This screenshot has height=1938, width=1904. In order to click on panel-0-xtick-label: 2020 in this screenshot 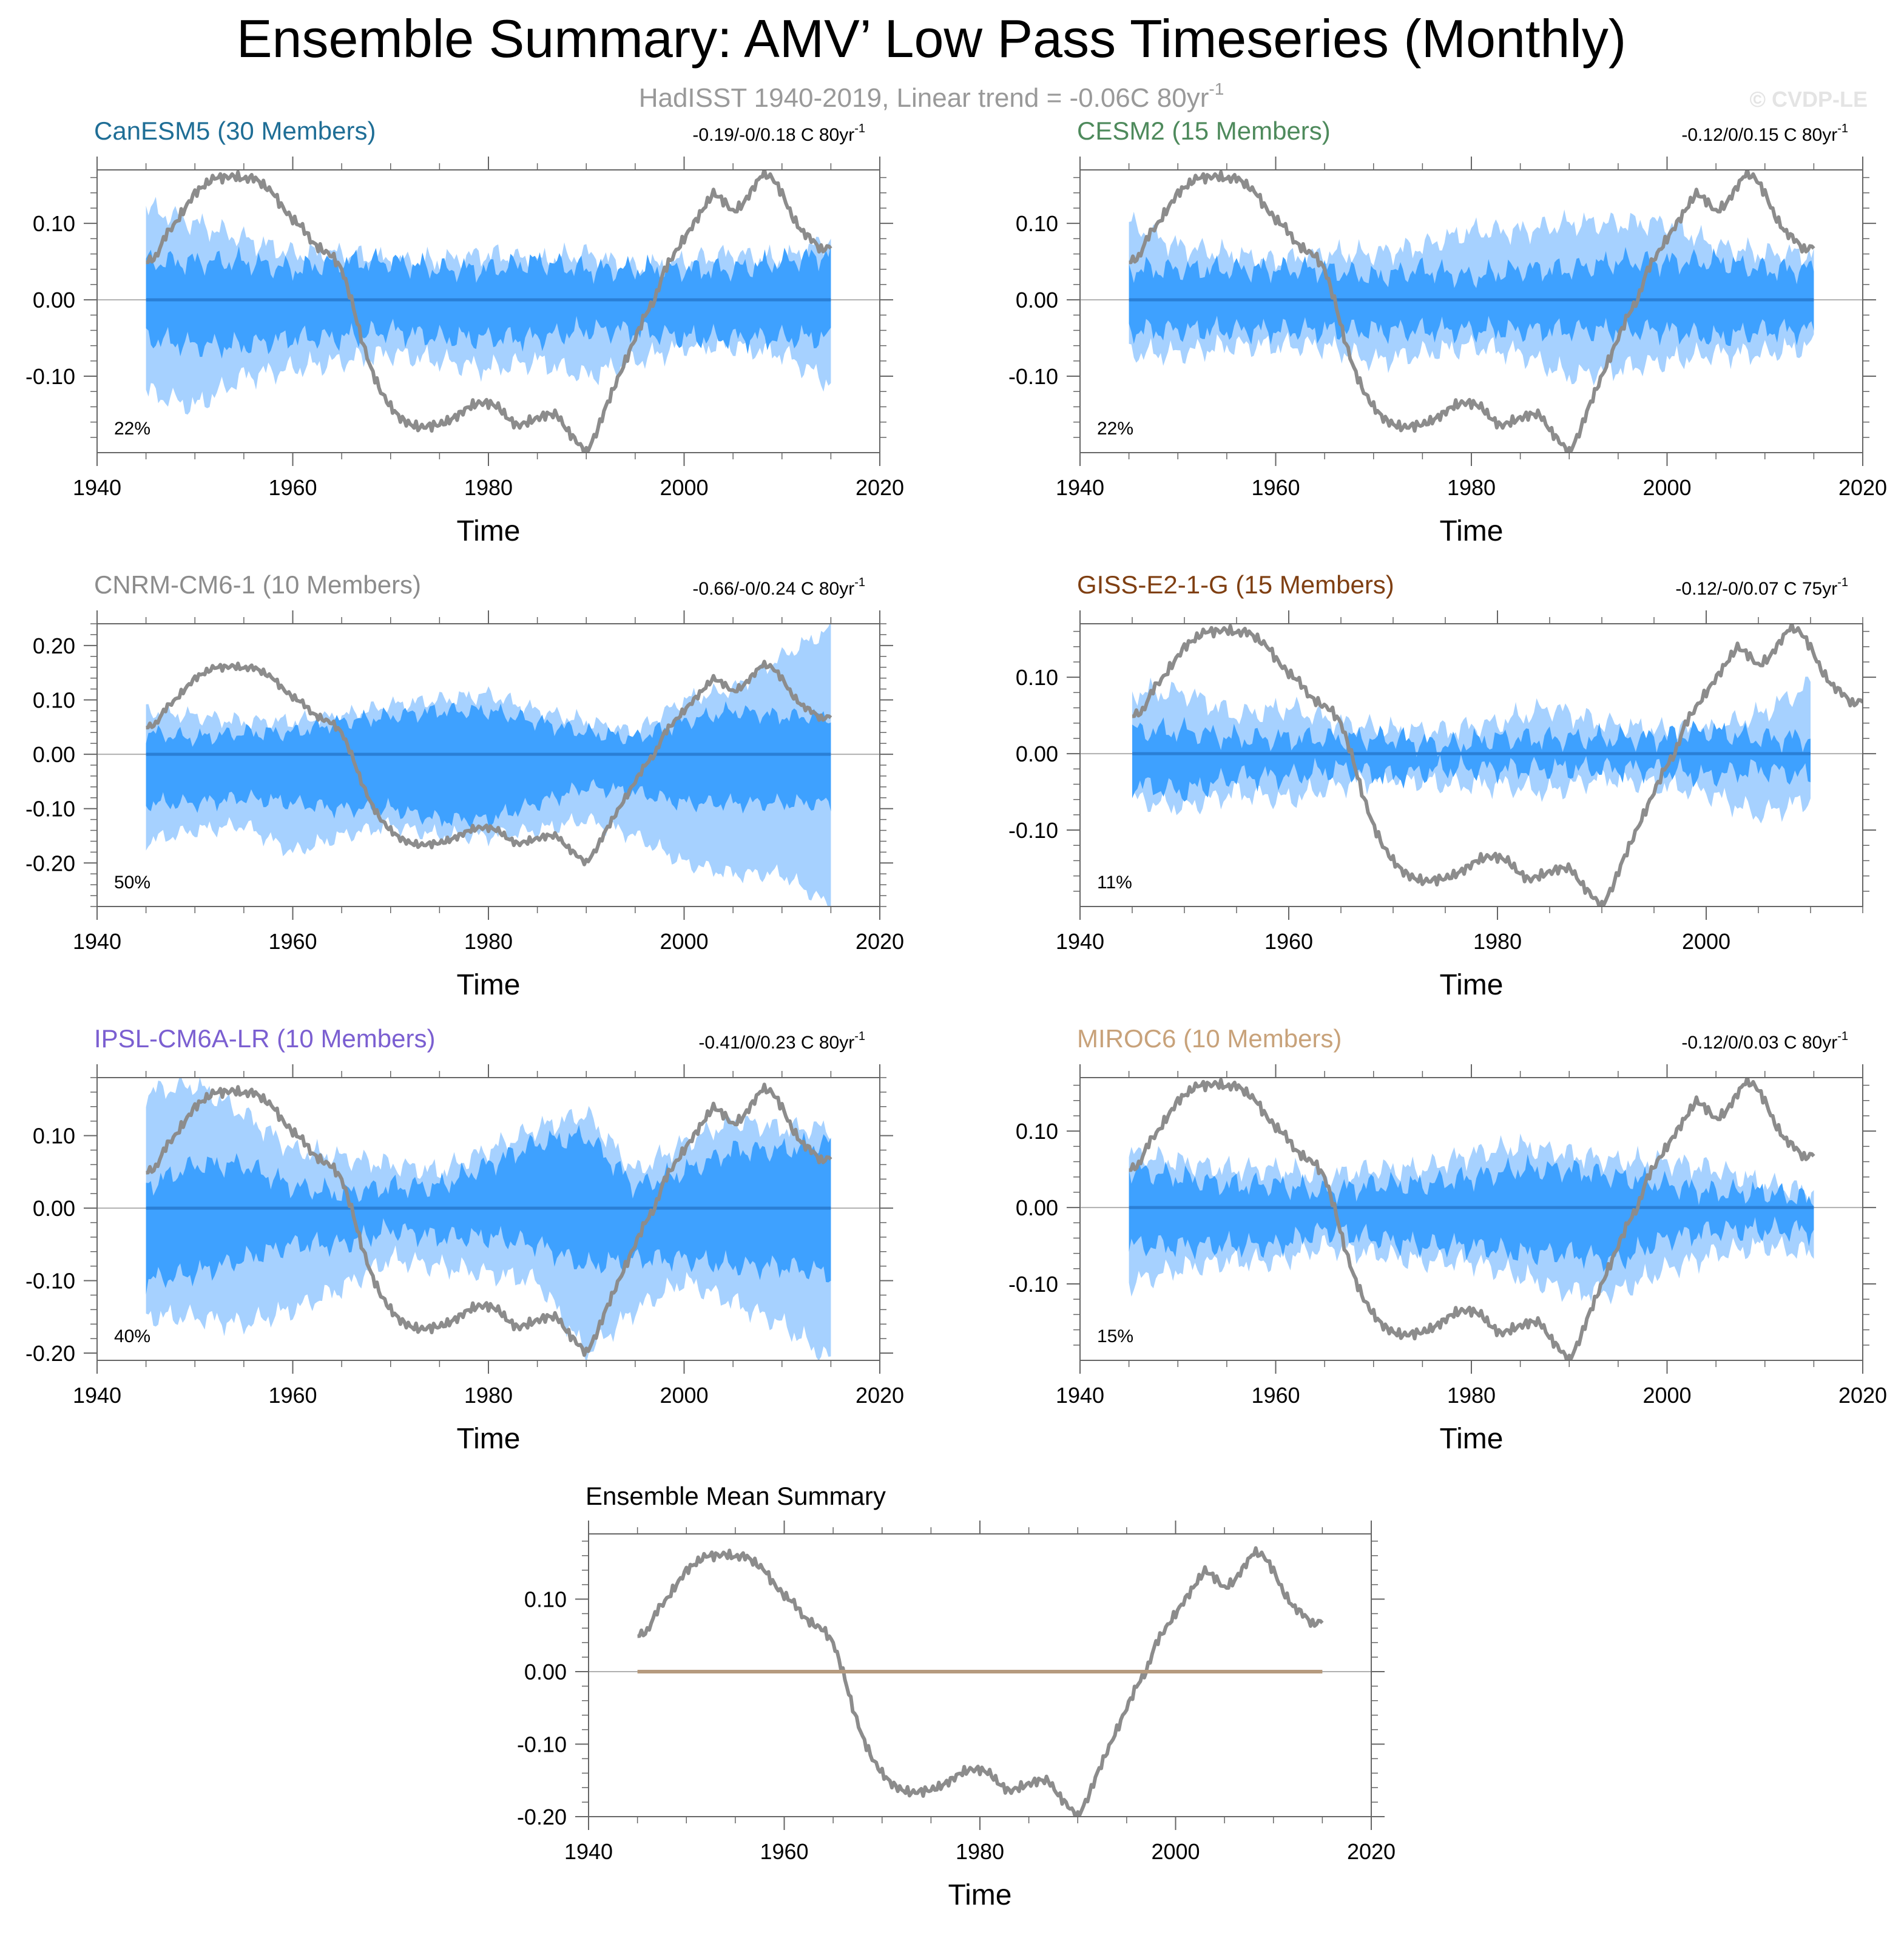, I will do `click(880, 488)`.